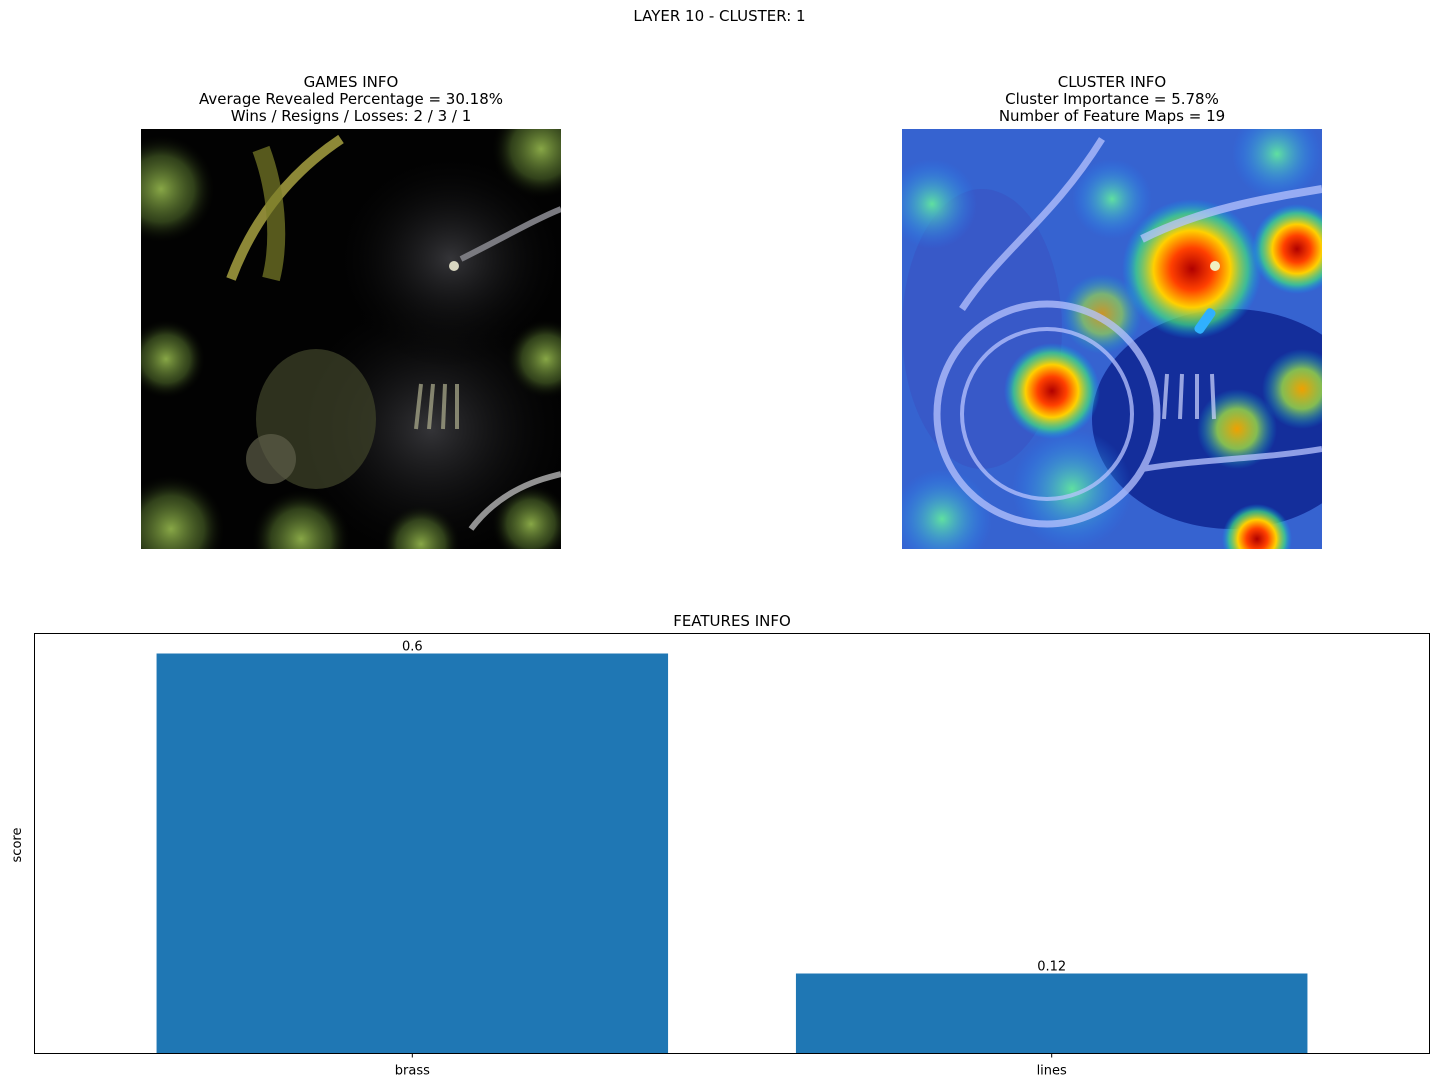  What do you see at coordinates (1112, 339) in the screenshot?
I see `heatmap-overlay-image` at bounding box center [1112, 339].